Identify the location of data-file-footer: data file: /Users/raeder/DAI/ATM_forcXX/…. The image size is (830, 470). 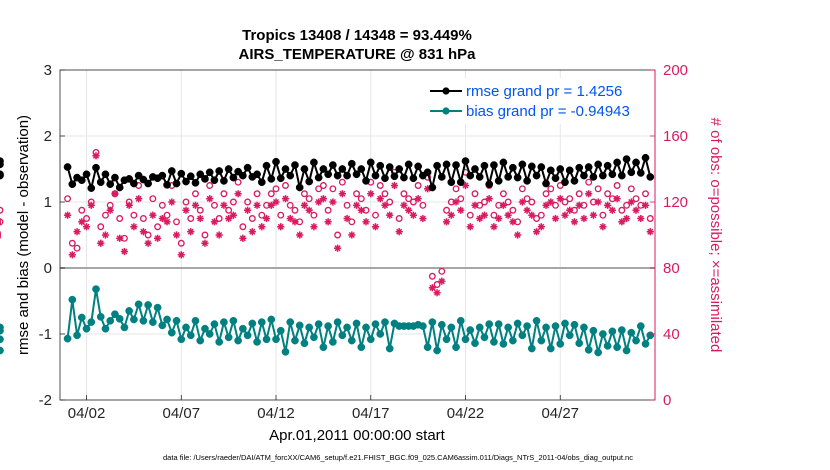
(398, 457).